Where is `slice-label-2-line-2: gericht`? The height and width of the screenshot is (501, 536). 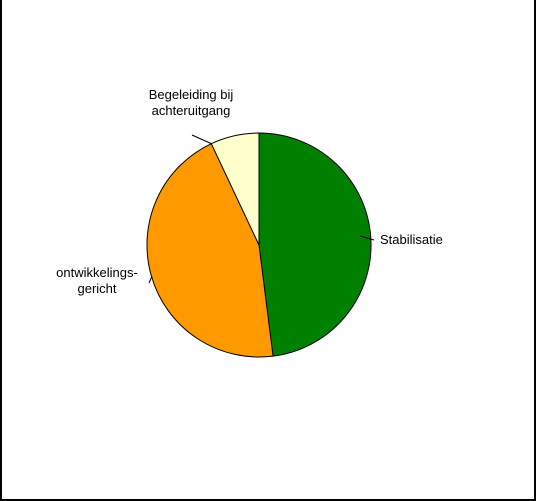 slice-label-2-line-2: gericht is located at coordinates (96, 288).